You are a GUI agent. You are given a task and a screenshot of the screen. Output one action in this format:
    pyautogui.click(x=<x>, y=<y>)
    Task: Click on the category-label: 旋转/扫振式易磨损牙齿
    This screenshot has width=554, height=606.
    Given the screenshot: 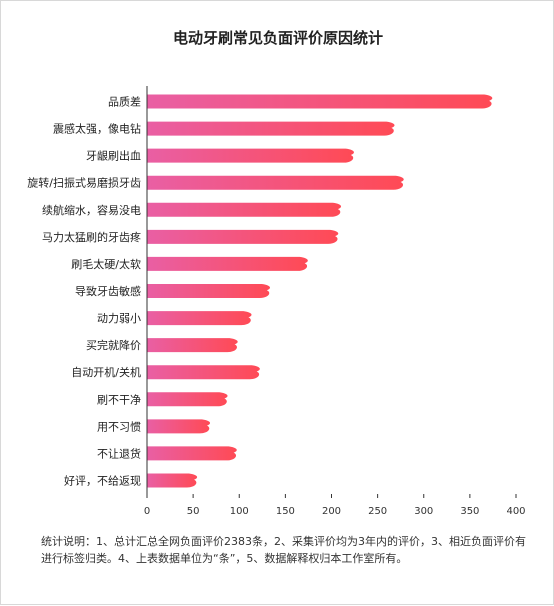 What is the action you would take?
    pyautogui.click(x=84, y=183)
    